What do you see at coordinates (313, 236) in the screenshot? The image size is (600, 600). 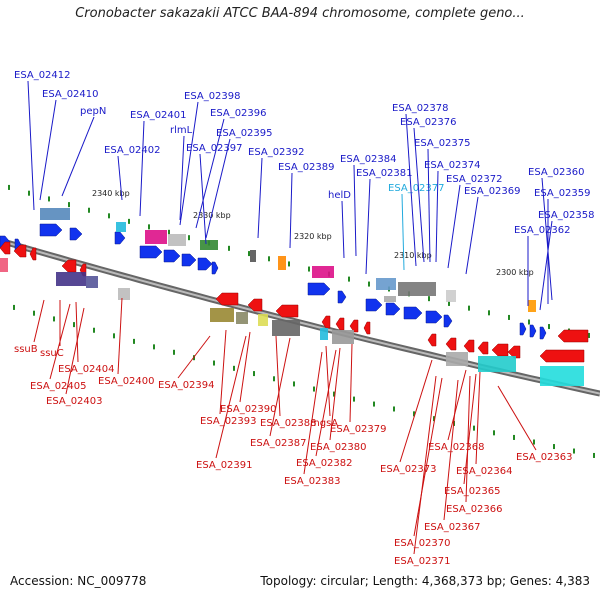 I see `kbp-mark-label: 2320 kbp` at bounding box center [313, 236].